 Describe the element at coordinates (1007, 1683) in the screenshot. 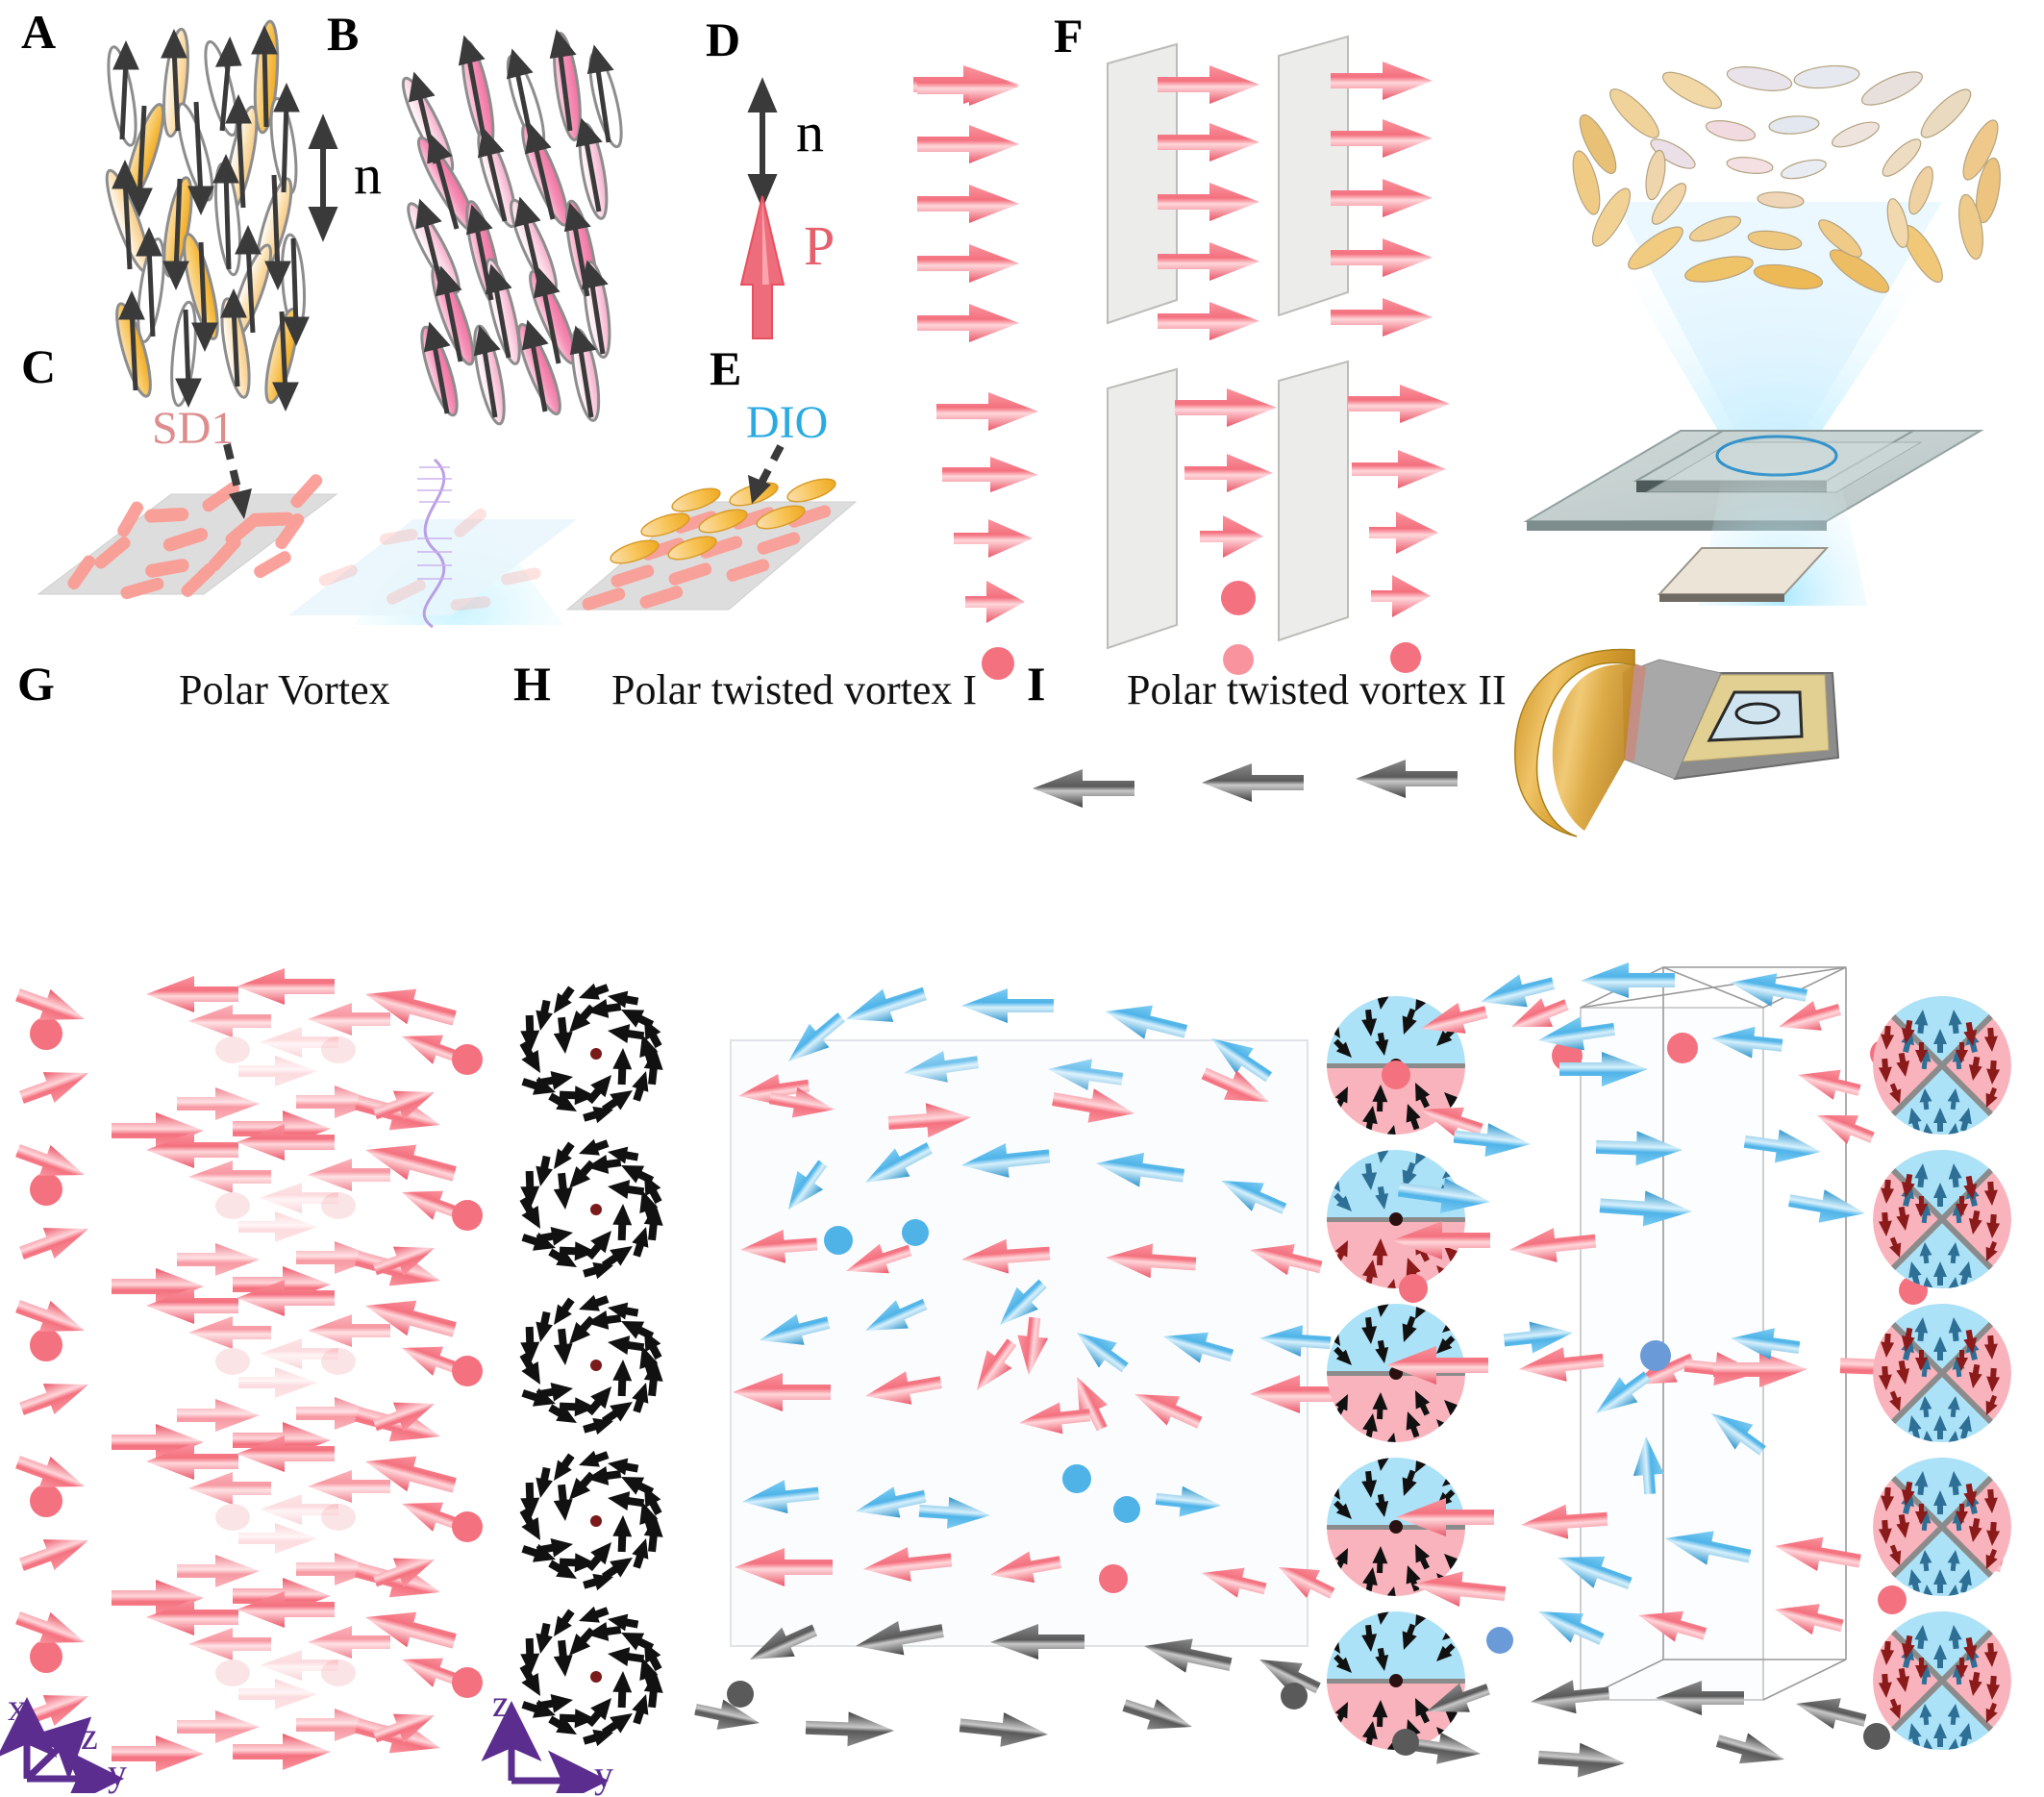

I see `h-layer-5-black` at that location.